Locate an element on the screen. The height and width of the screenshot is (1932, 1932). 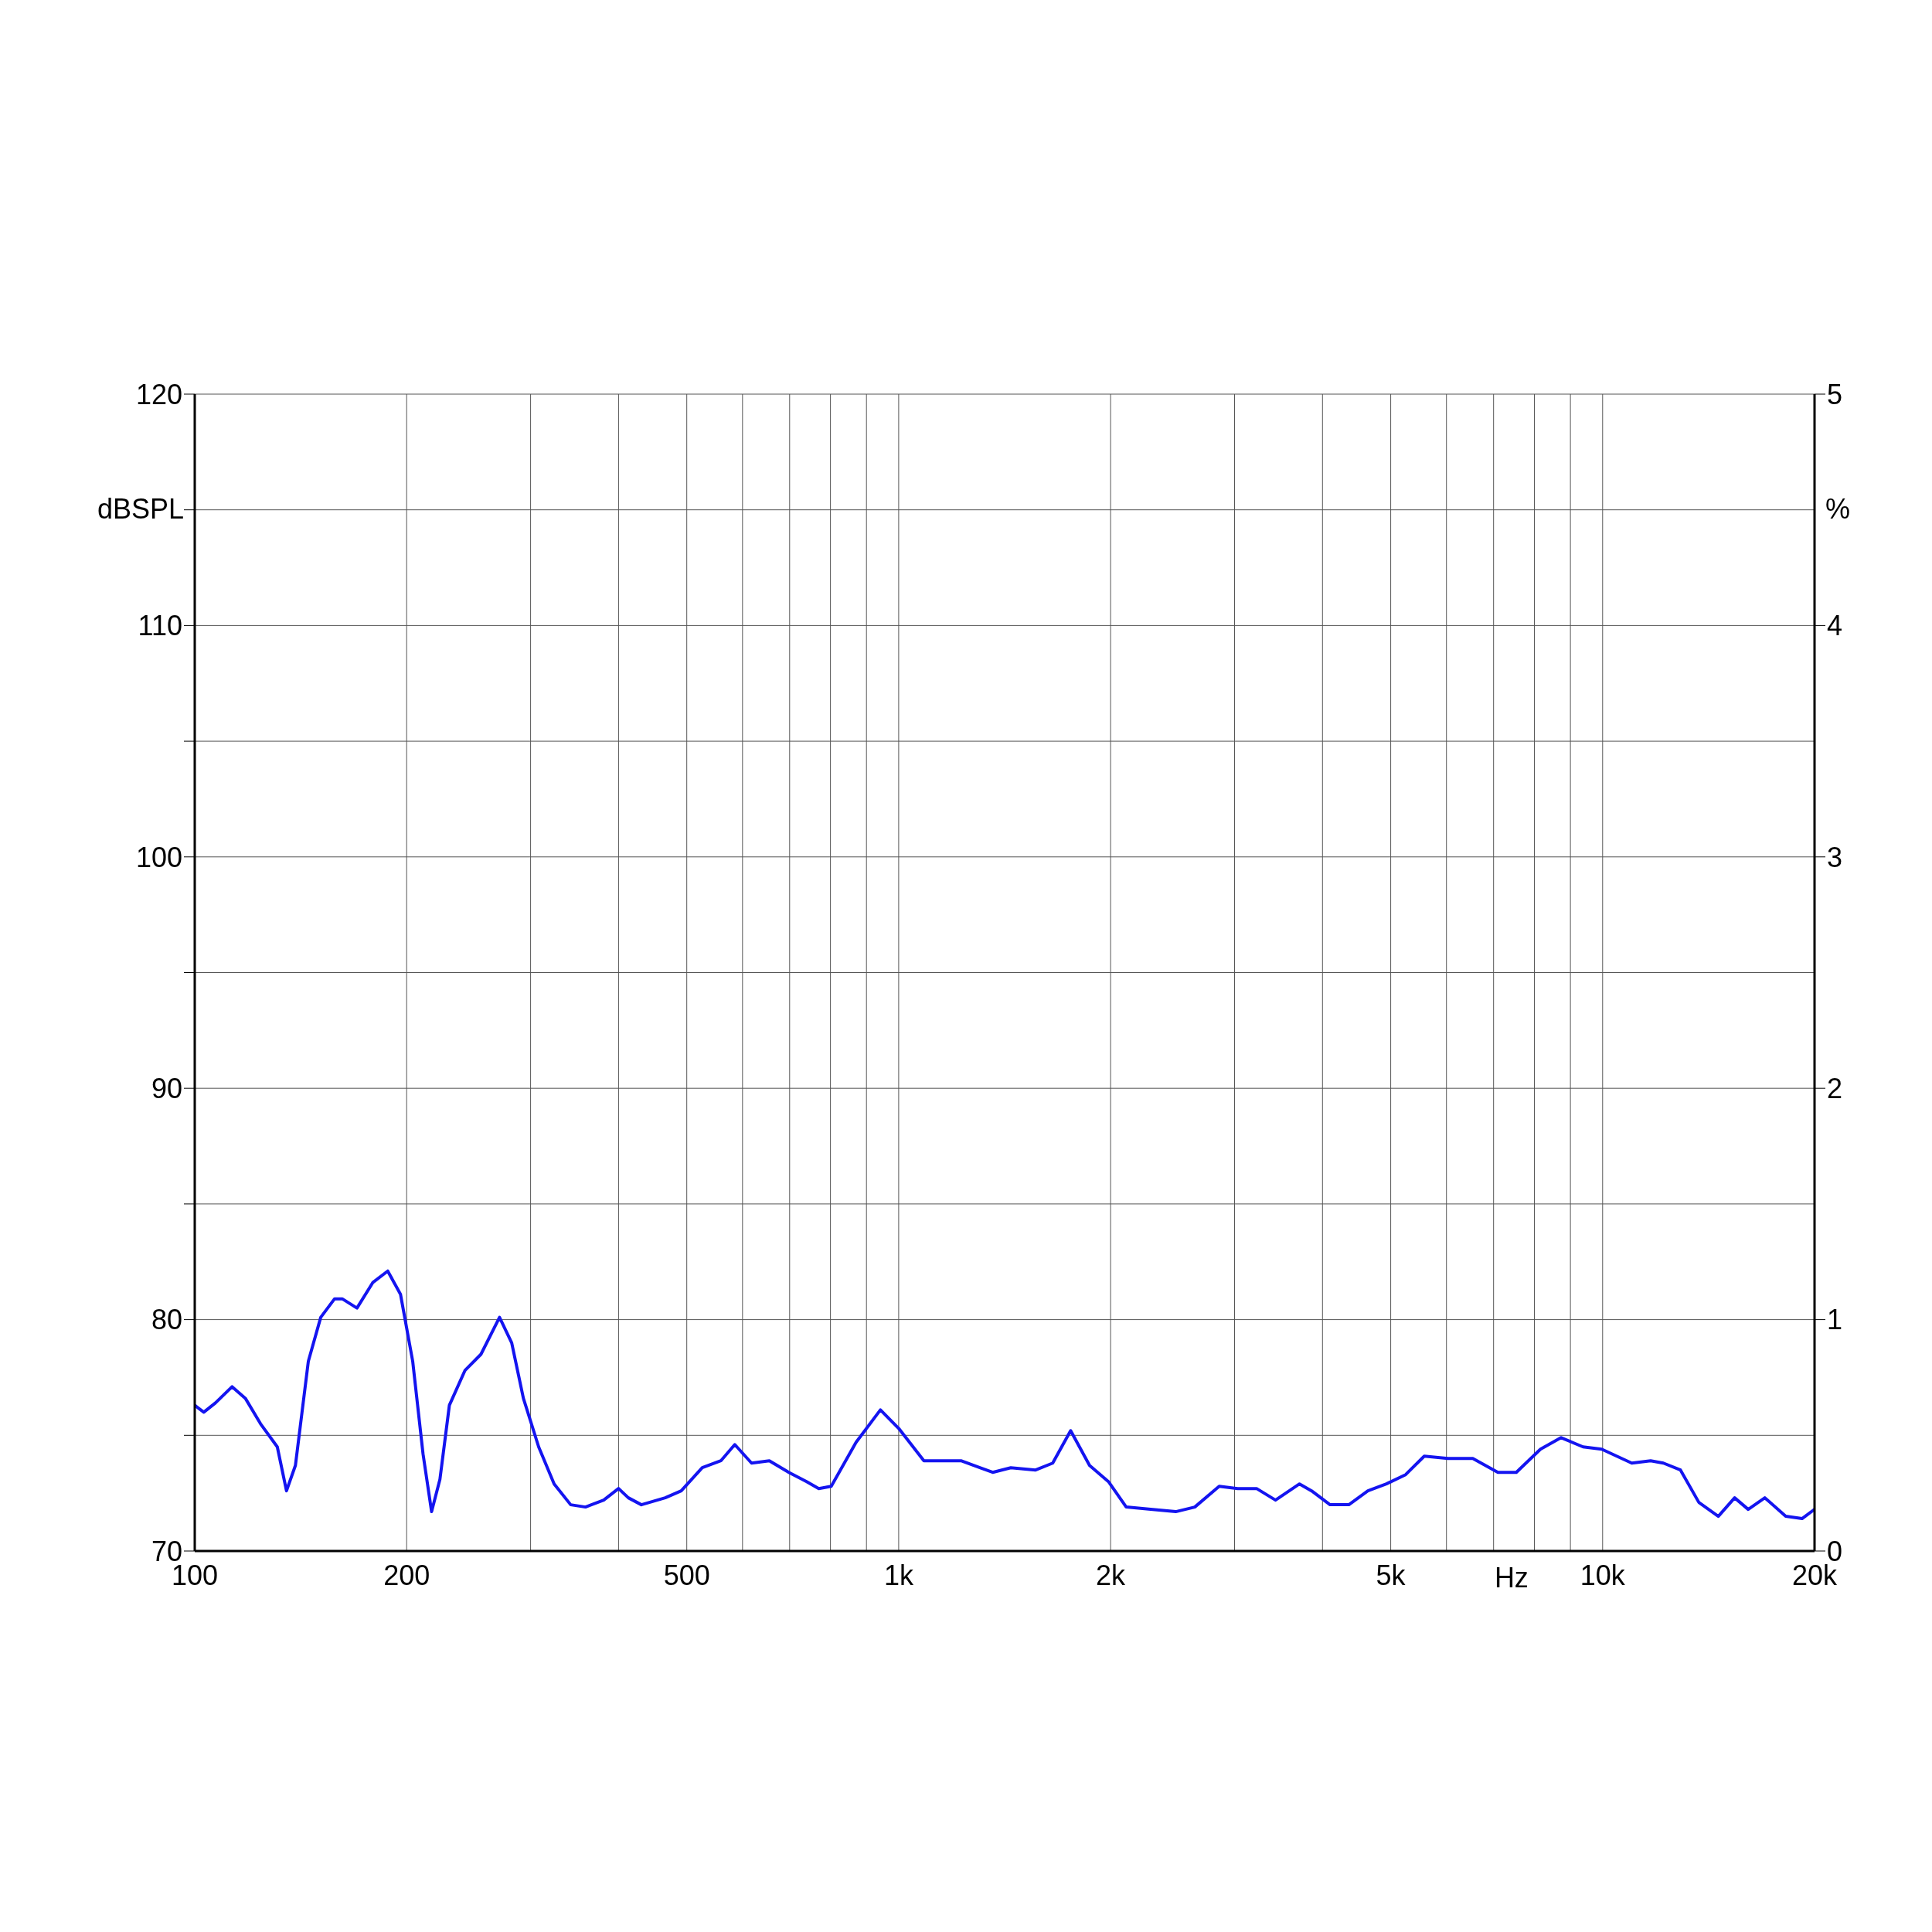
y2-tick-label: 4 is located at coordinates (1835, 626).